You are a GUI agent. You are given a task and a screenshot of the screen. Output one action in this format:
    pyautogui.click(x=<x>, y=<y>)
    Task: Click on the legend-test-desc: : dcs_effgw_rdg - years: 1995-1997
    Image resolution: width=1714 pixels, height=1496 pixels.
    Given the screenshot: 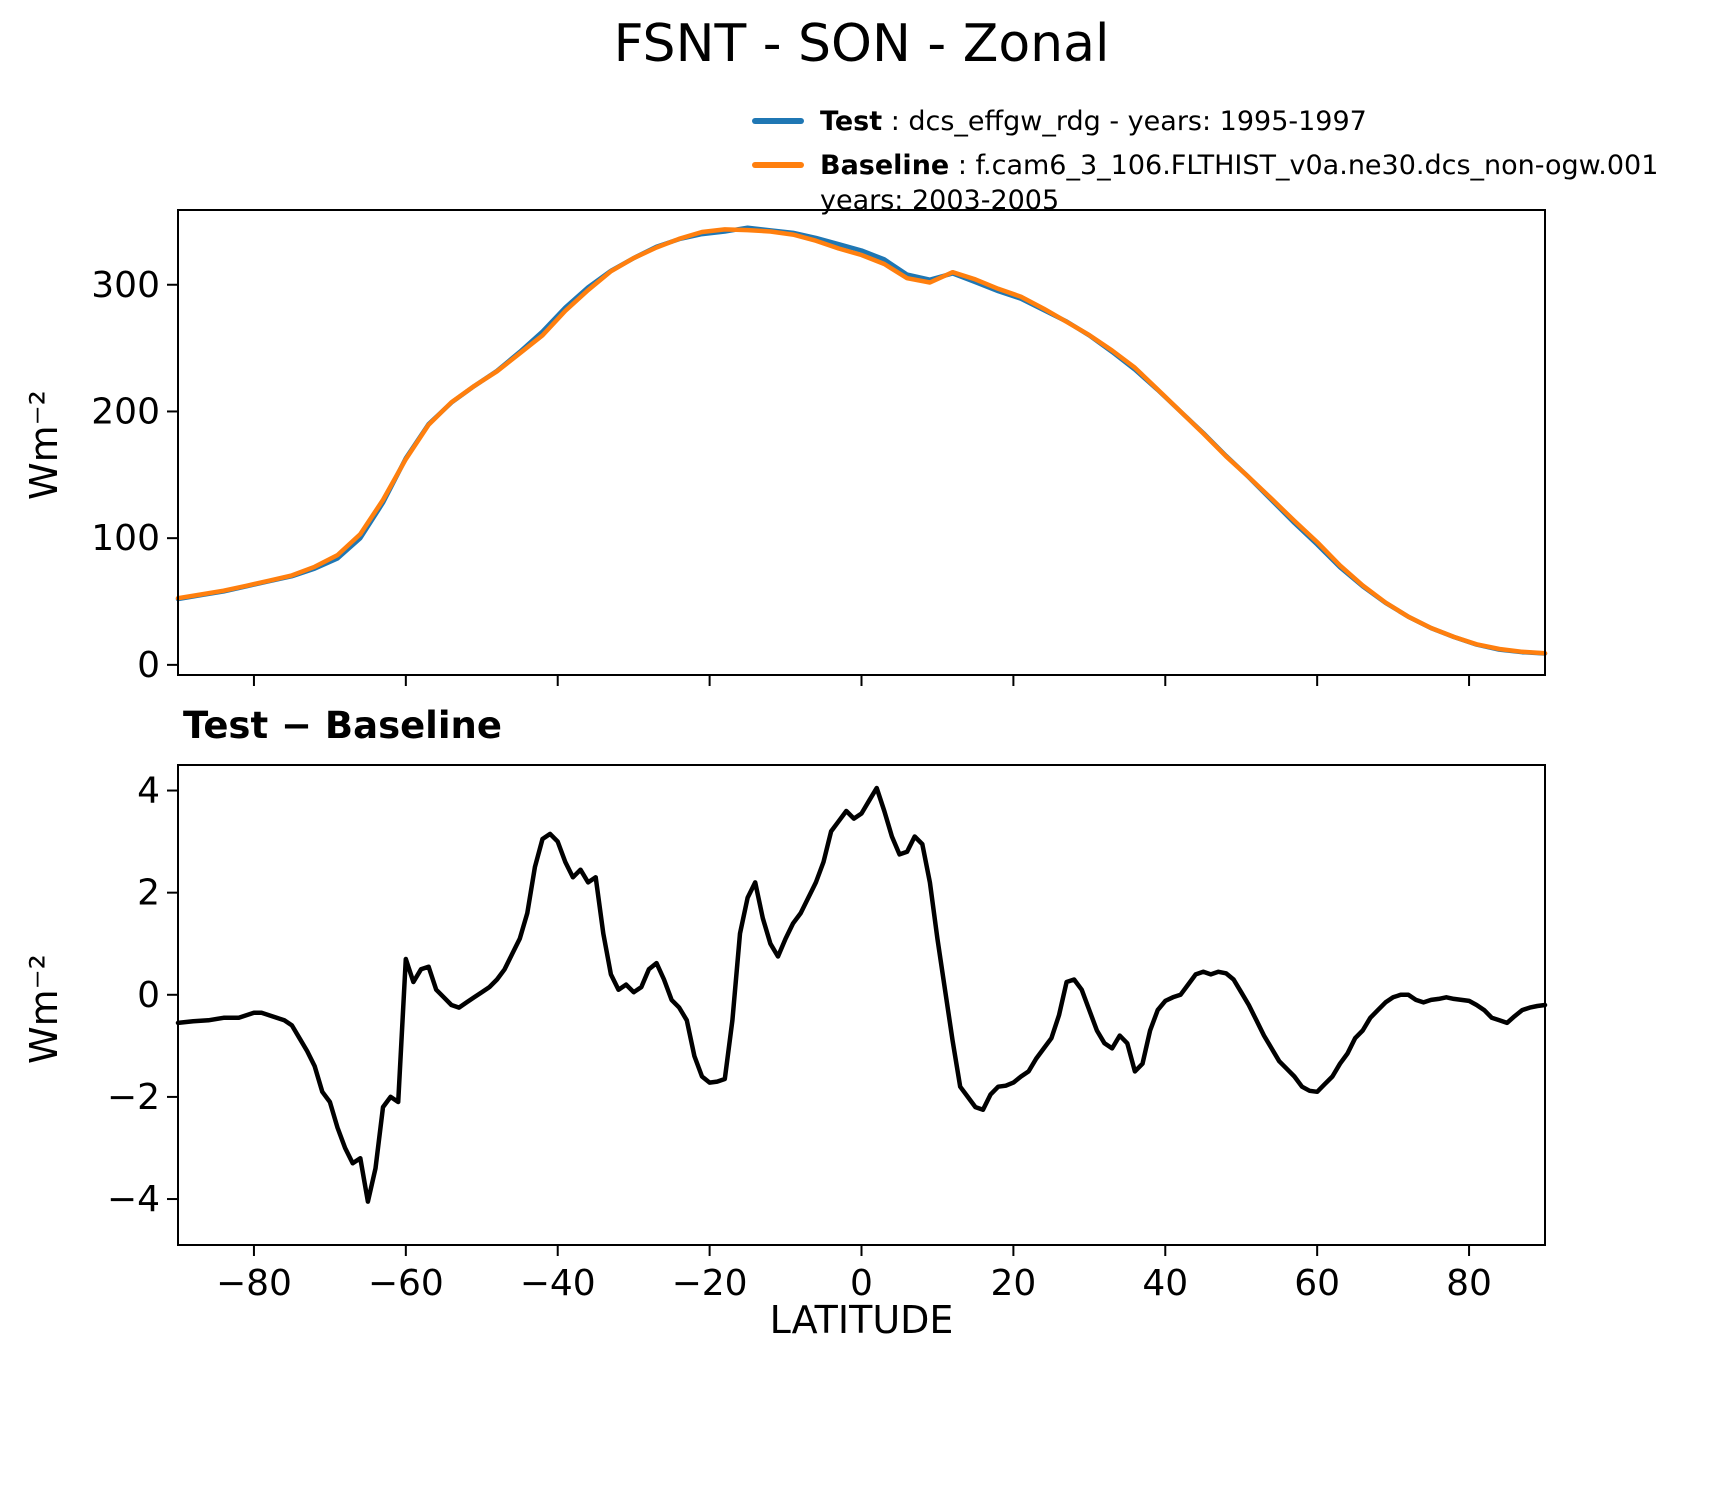 What is the action you would take?
    pyautogui.click(x=1124, y=121)
    